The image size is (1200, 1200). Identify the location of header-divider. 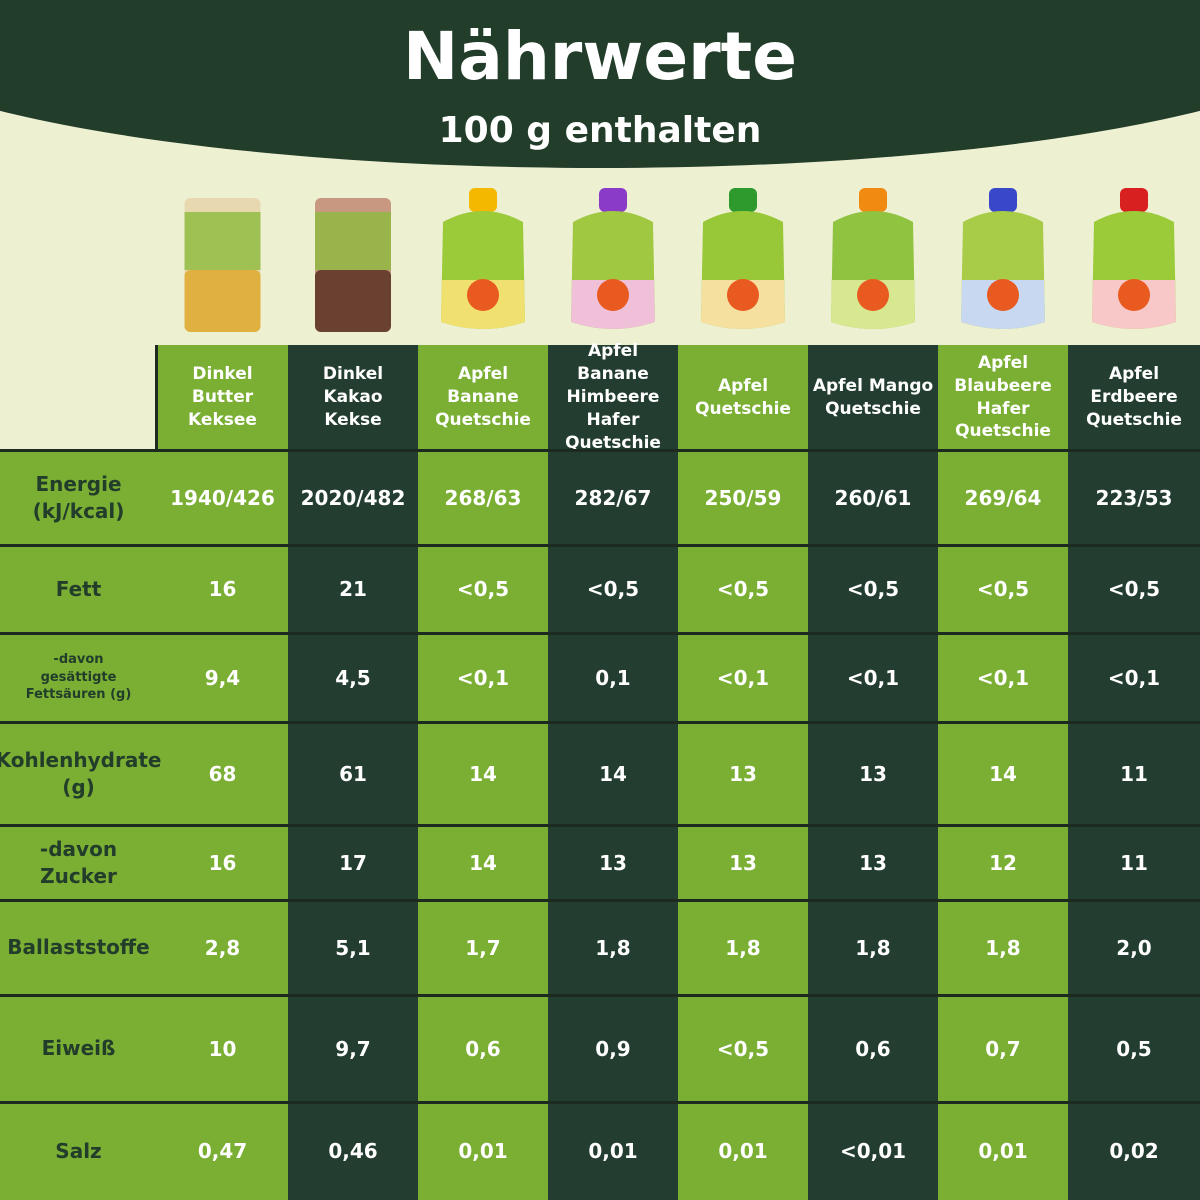
(156, 397).